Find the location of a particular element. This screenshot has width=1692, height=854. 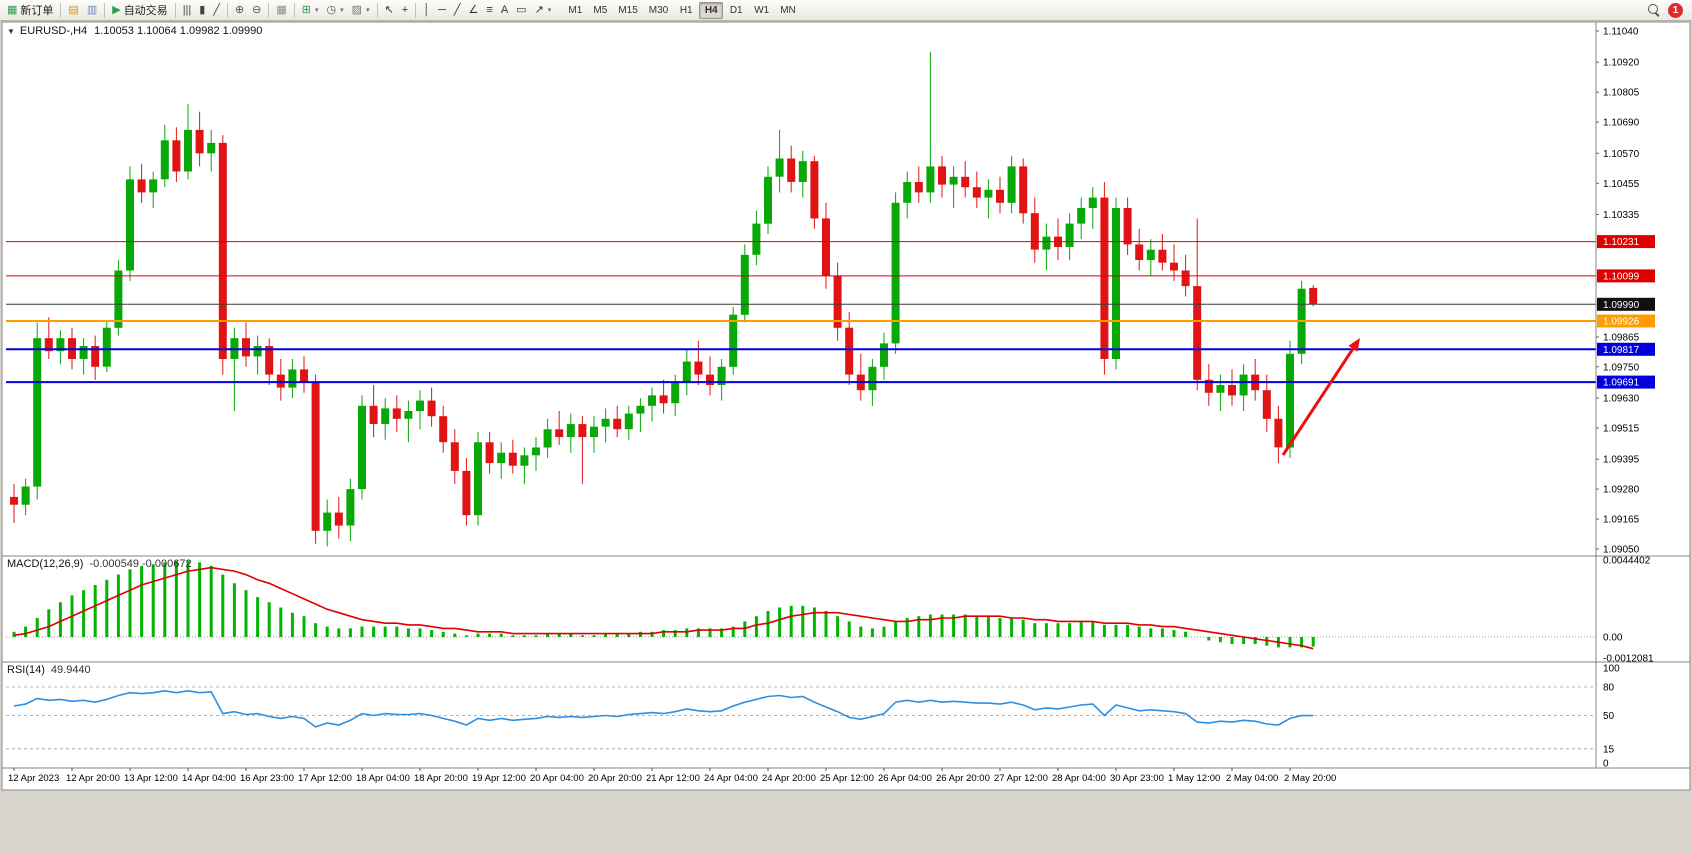

timeframe-m30-button: M30 is located at coordinates (658, 10).